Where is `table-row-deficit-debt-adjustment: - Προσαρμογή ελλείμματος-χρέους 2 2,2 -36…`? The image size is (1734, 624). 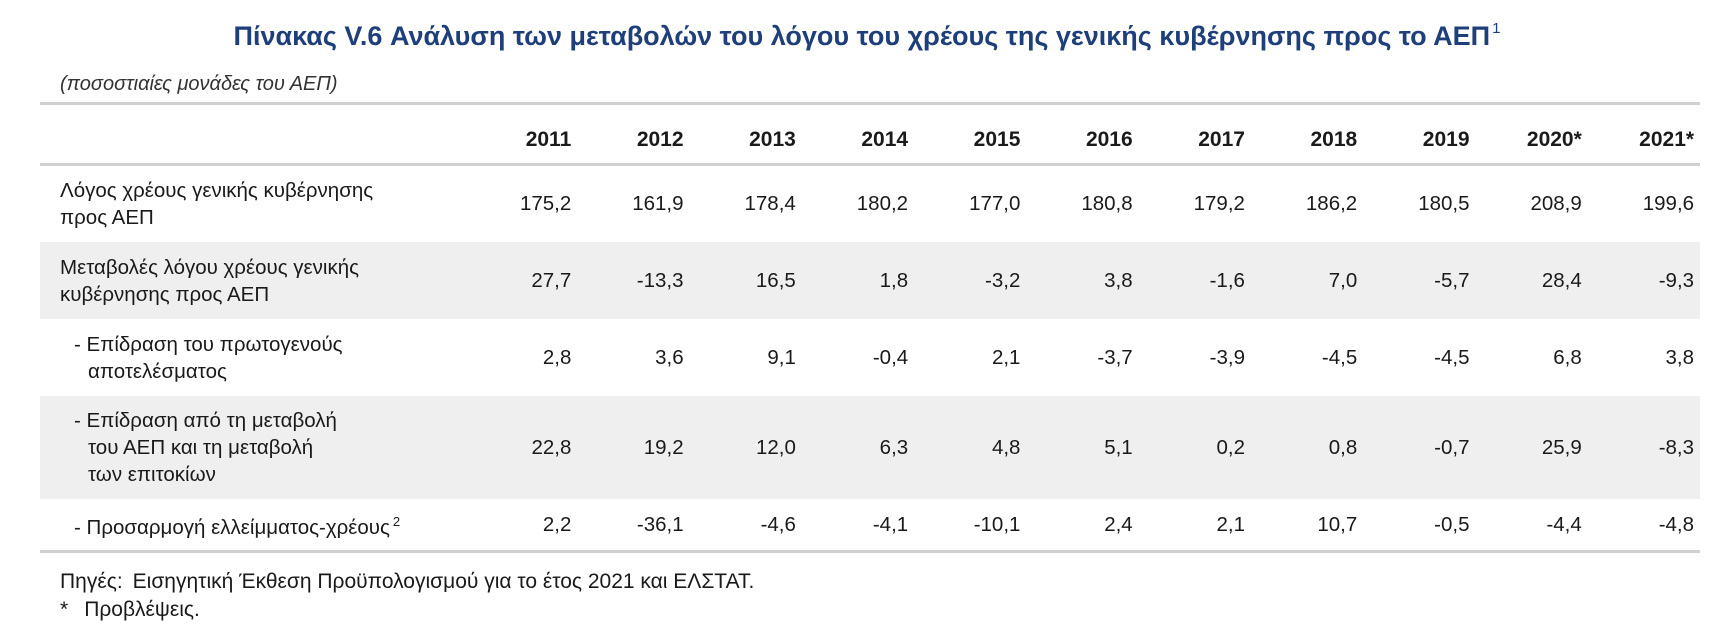
table-row-deficit-debt-adjustment: - Προσαρμογή ελλείμματος-χρέους 2 2,2 -36… is located at coordinates (870, 524).